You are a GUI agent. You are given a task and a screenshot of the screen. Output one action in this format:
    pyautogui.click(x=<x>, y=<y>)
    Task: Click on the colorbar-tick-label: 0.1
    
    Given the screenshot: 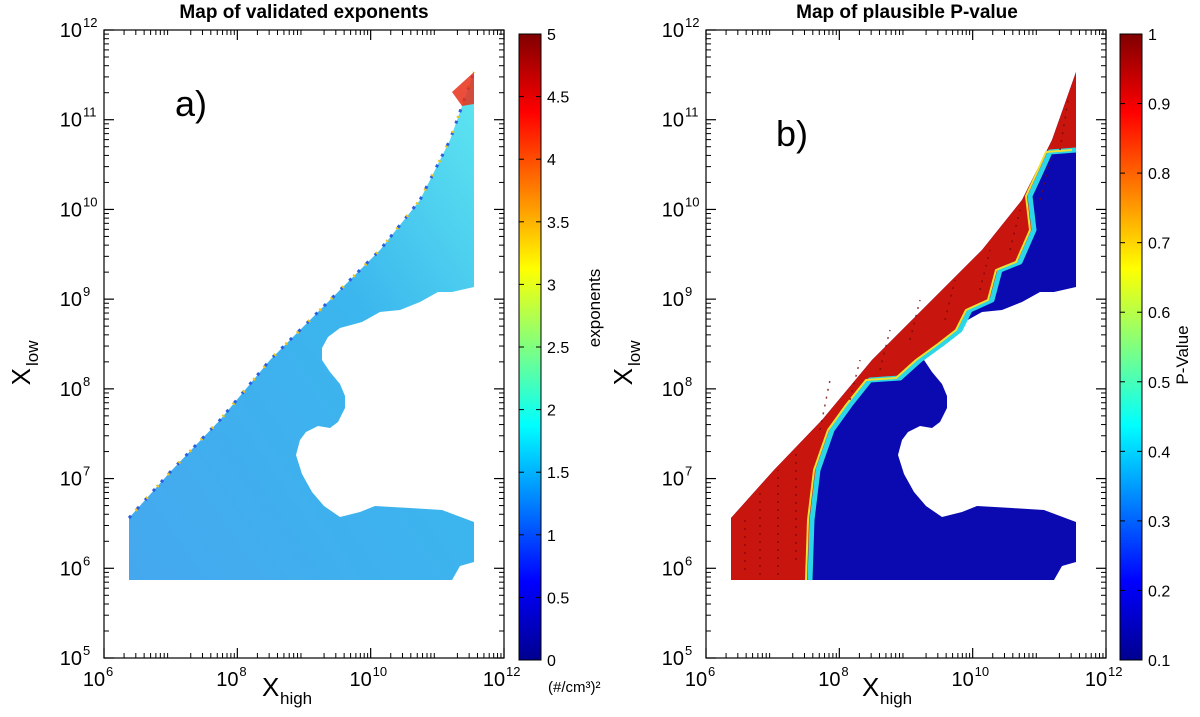 What is the action you would take?
    pyautogui.click(x=1159, y=661)
    